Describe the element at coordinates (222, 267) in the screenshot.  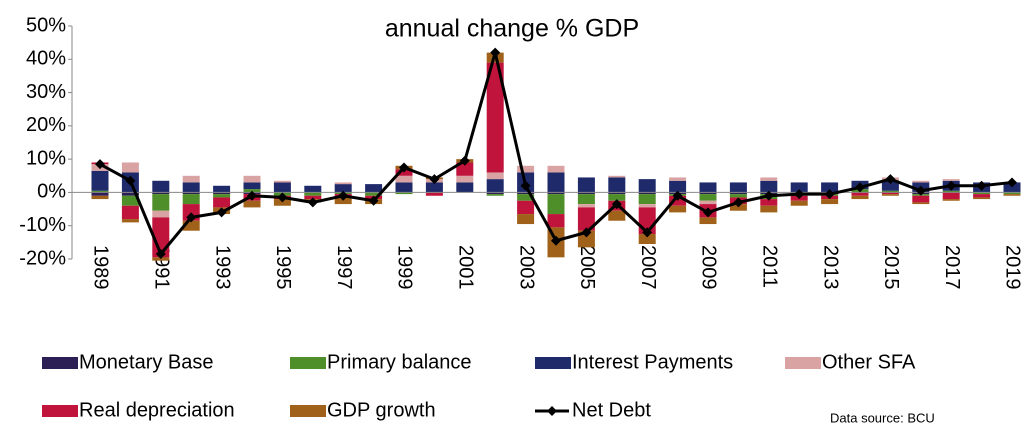
I see `x-tick-label: 1993` at that location.